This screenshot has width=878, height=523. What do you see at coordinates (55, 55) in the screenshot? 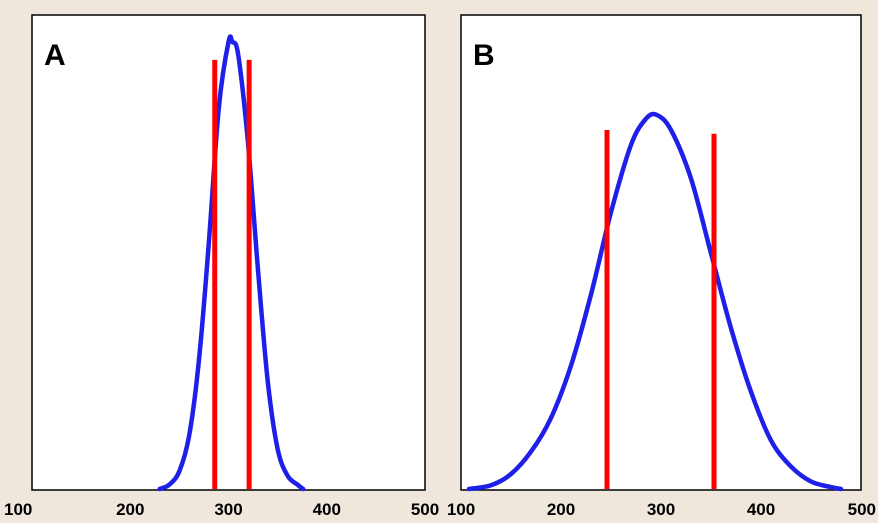
I see `panel-label: A` at bounding box center [55, 55].